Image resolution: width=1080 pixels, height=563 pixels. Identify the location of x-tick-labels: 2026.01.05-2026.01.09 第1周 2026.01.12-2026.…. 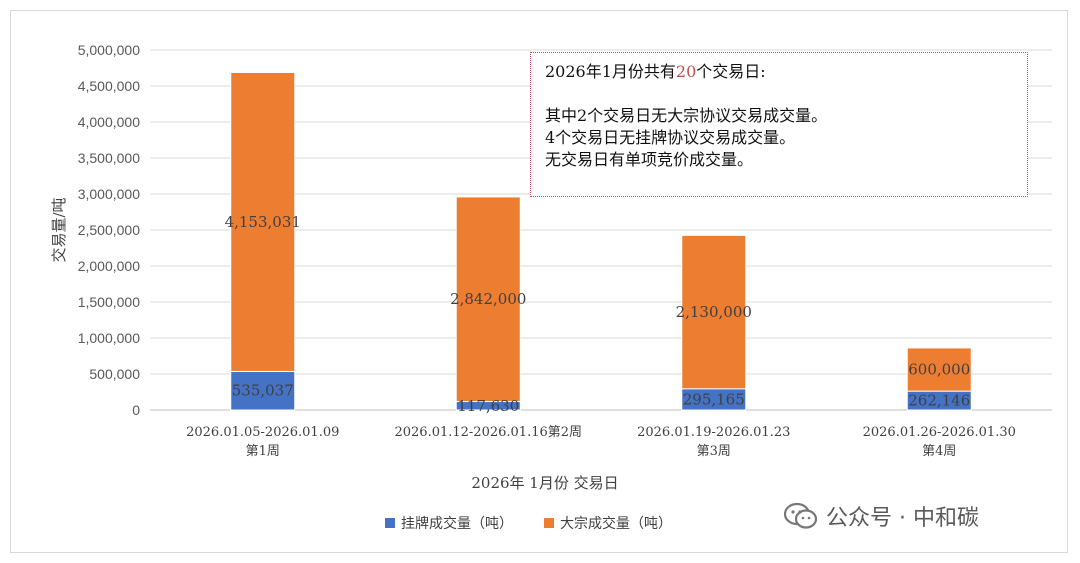
(601, 442).